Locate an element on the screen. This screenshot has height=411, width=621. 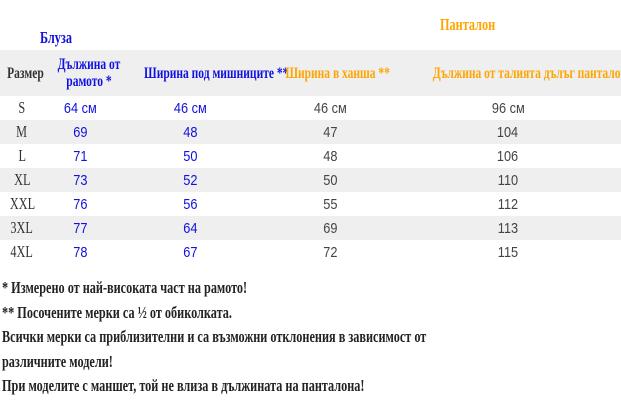
cell-value: 3XL is located at coordinates (22, 227).